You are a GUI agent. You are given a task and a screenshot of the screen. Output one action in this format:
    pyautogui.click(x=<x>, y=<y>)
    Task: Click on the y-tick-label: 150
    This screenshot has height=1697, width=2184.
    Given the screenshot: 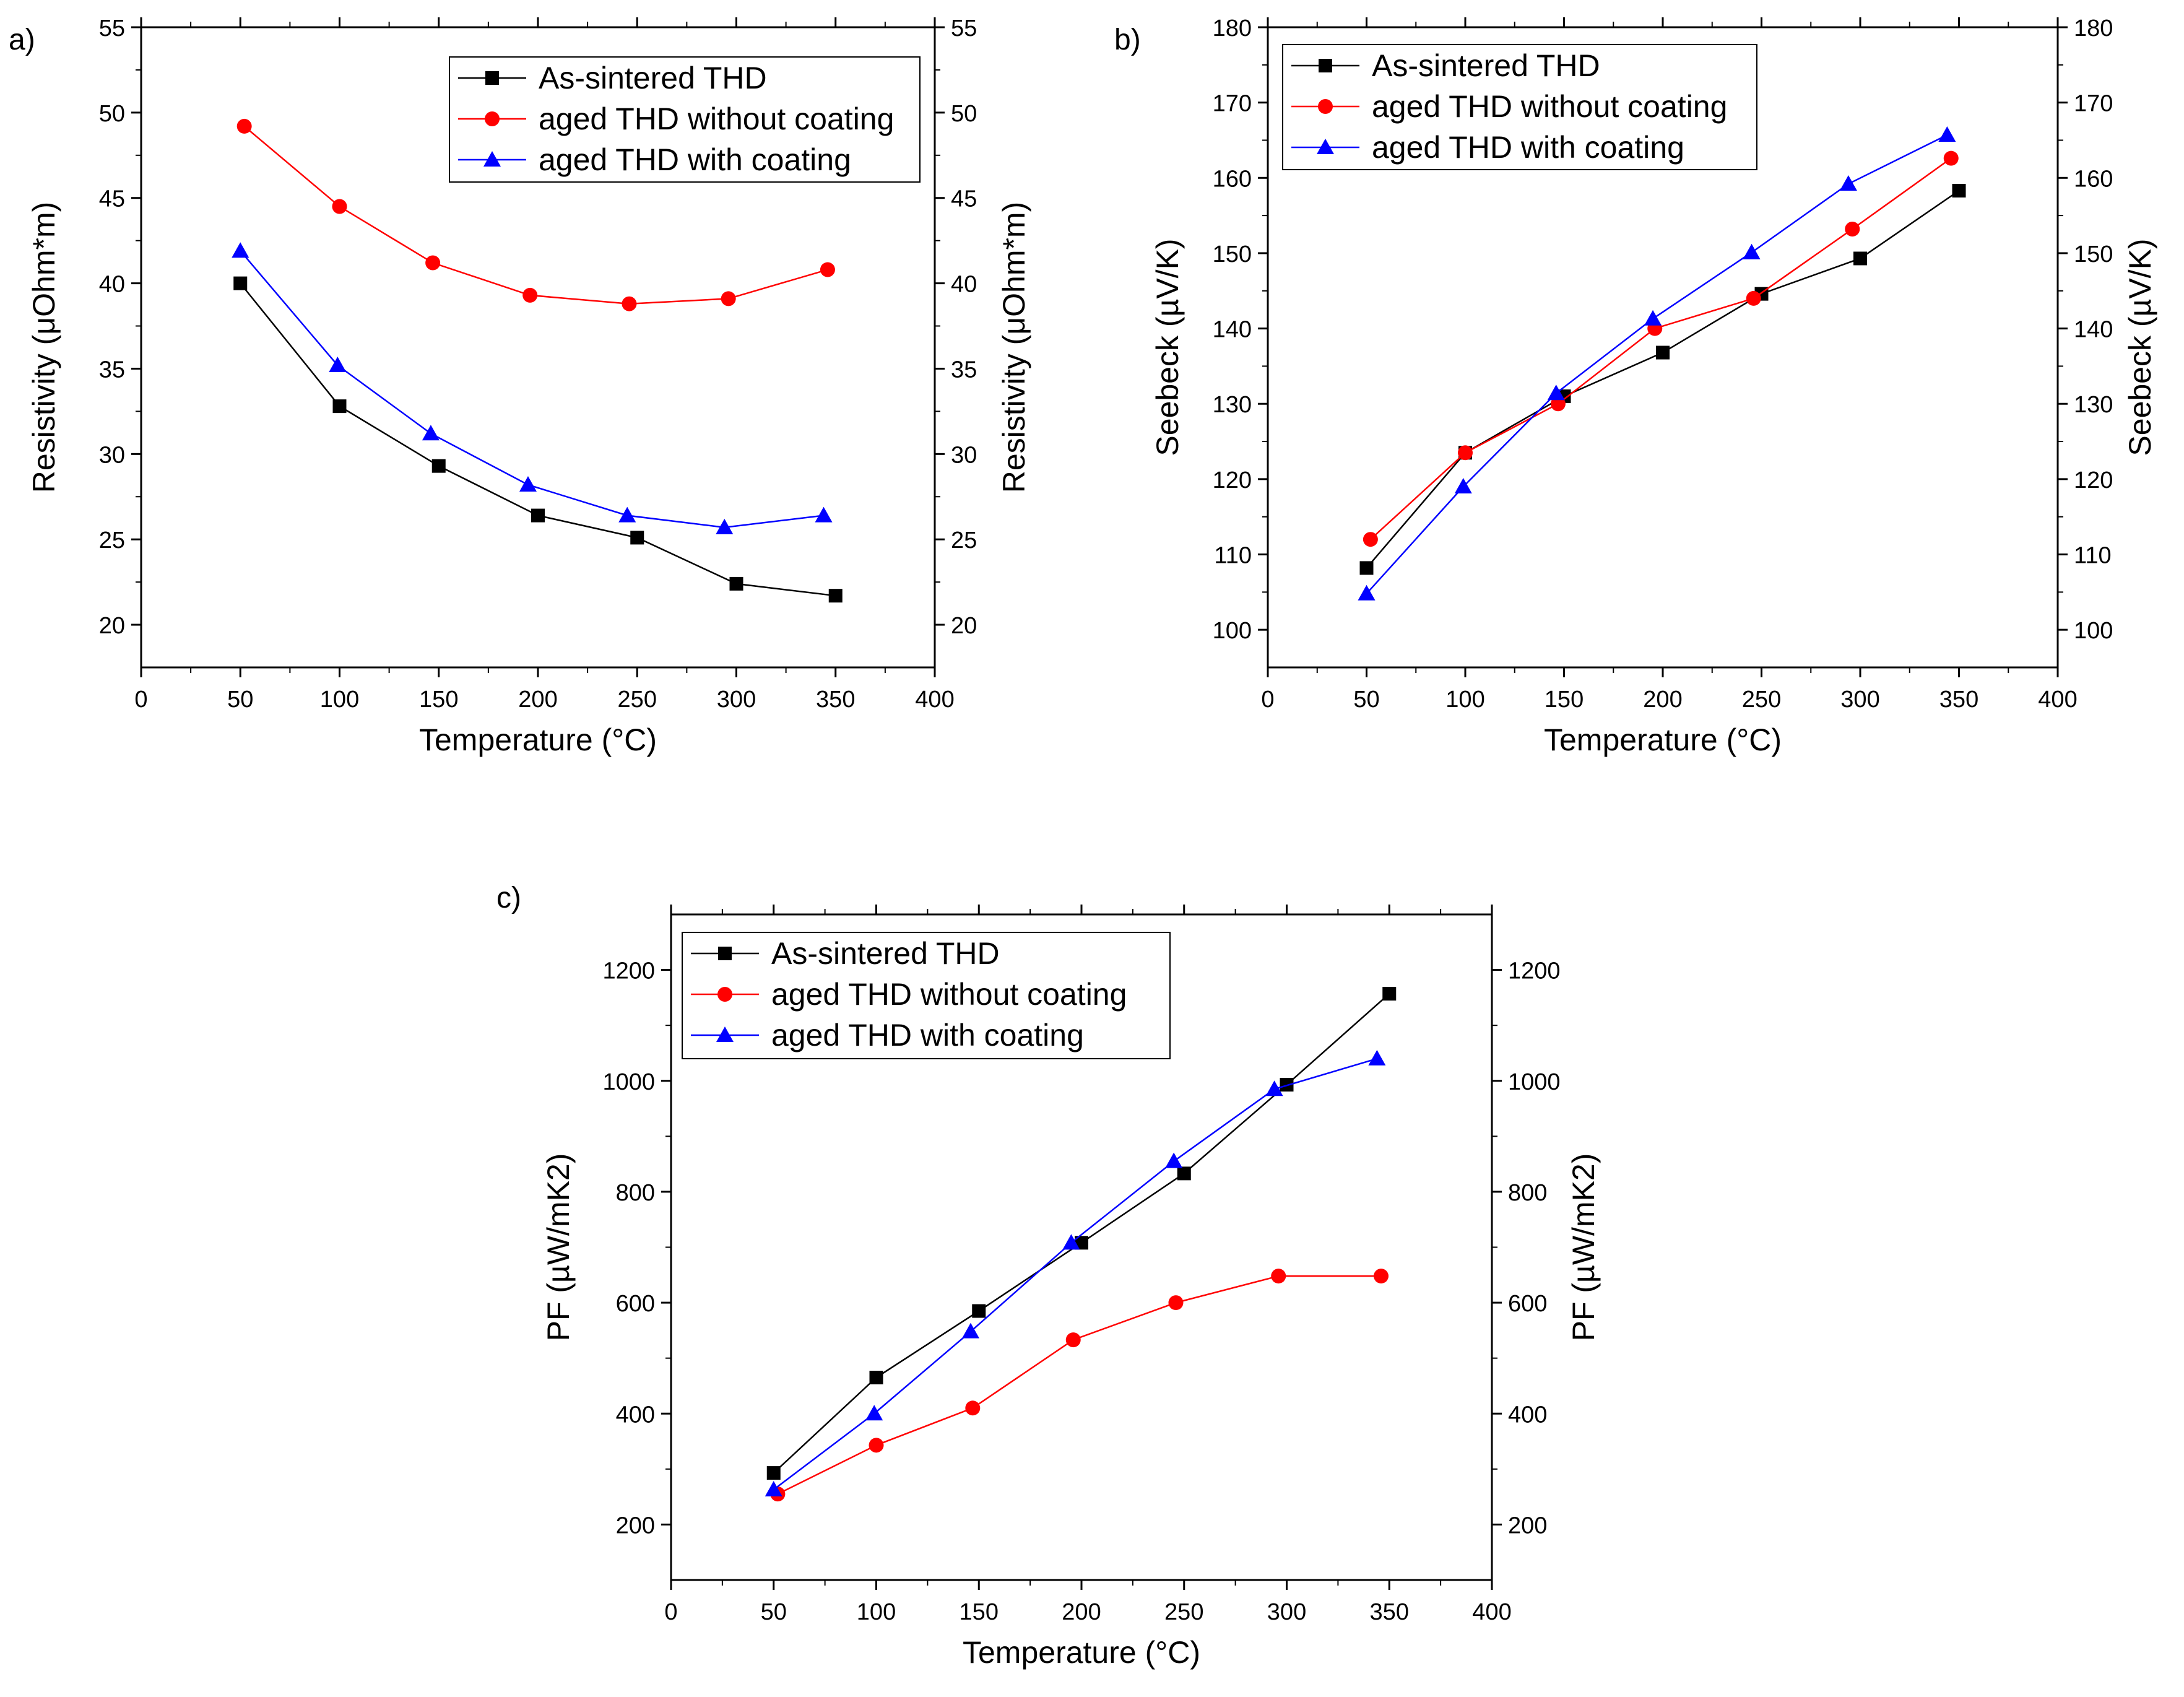 What is the action you would take?
    pyautogui.click(x=1232, y=254)
    